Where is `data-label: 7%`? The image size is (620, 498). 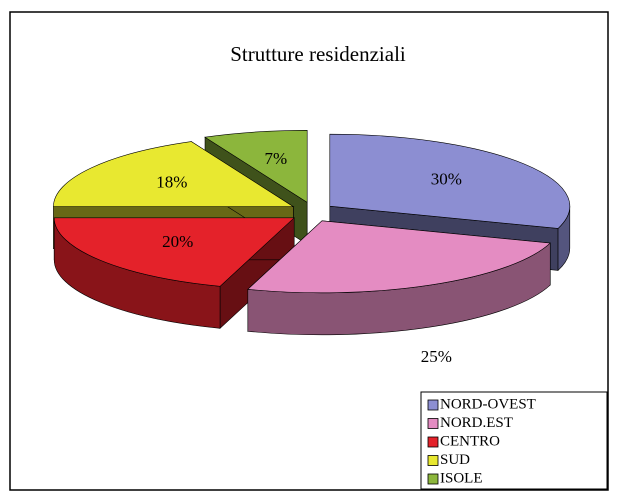 data-label: 7% is located at coordinates (275, 158).